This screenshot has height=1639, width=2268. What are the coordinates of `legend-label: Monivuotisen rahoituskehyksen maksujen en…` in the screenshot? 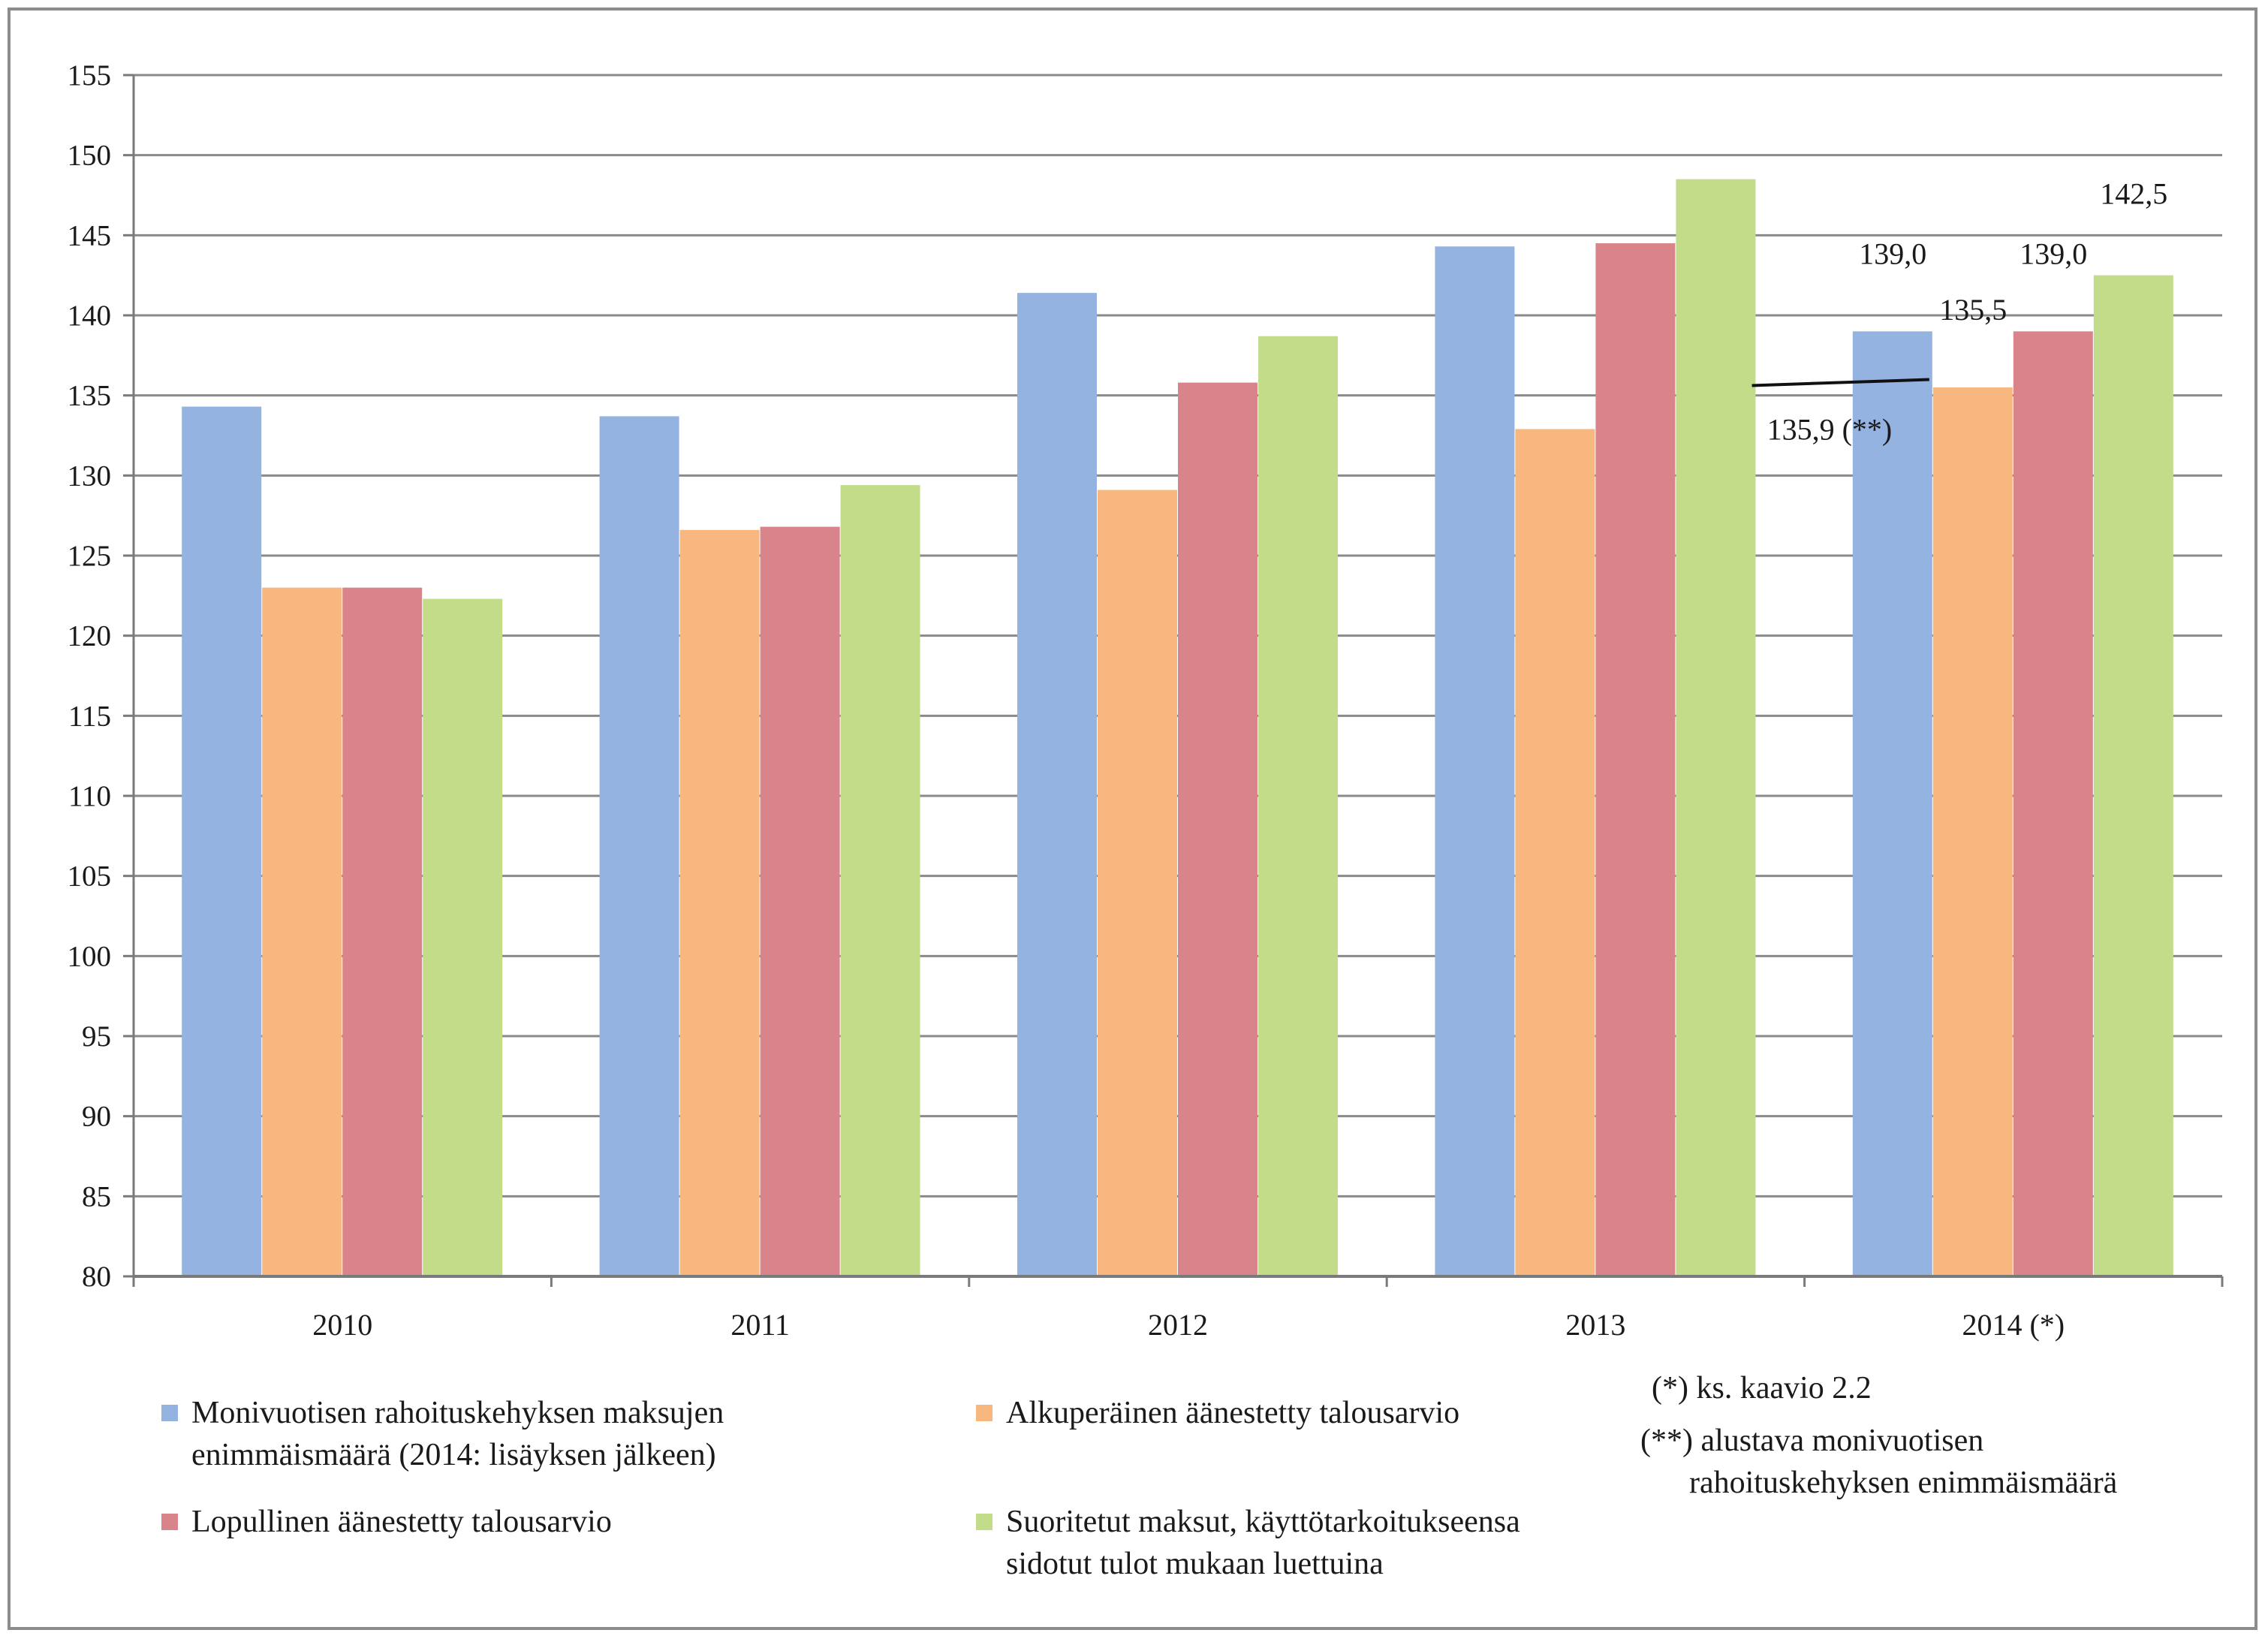 It's located at (458, 1434).